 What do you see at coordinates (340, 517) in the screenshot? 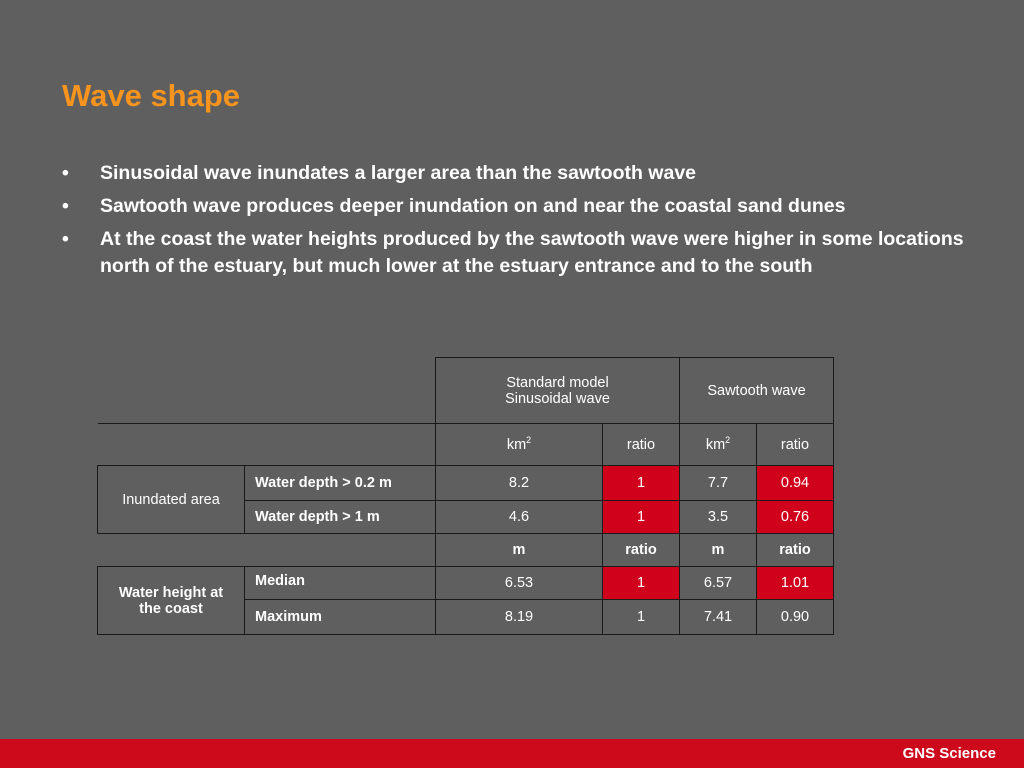
I see `row-label: Water depth > 1 m` at bounding box center [340, 517].